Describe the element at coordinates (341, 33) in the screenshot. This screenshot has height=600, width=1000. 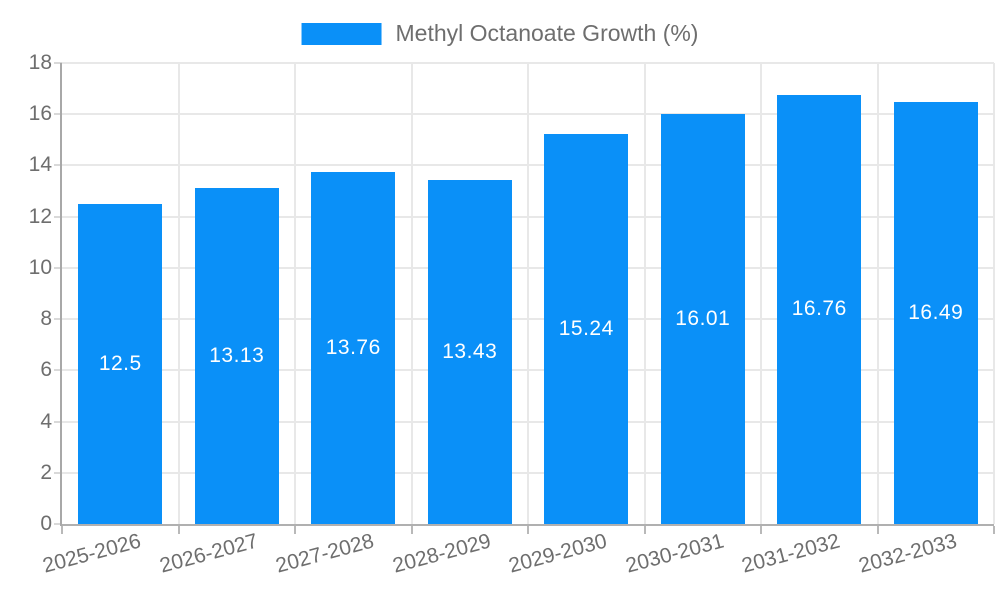
I see `legend-swatch` at that location.